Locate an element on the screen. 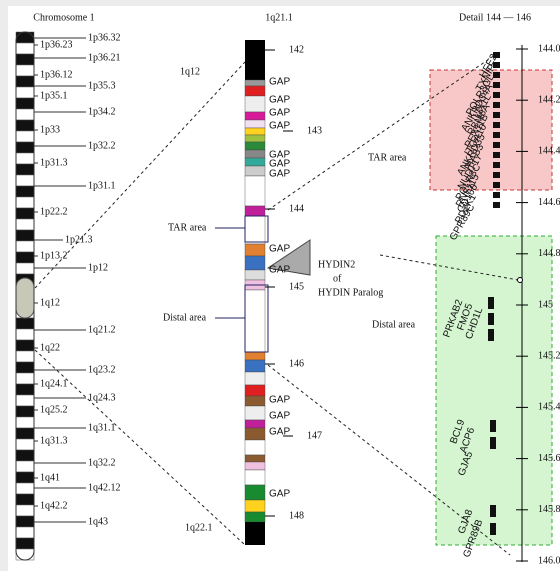 This screenshot has width=560, height=571. band-label: 1p35.1 is located at coordinates (54, 95).